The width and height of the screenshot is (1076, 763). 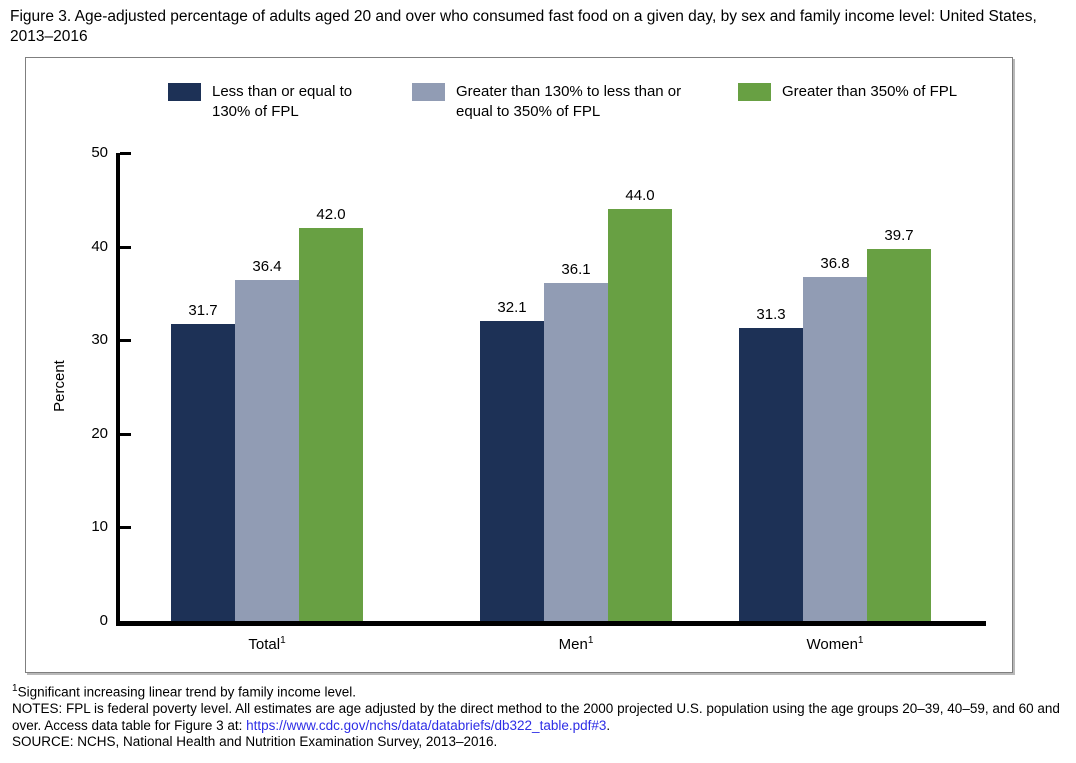 What do you see at coordinates (203, 311) in the screenshot?
I see `bar-value-label: 31.7` at bounding box center [203, 311].